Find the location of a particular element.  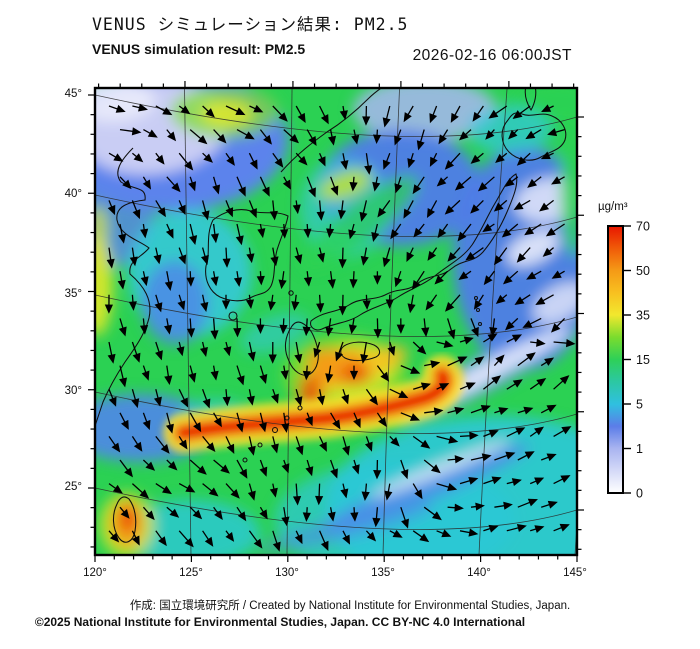

colorbar-tick-label: 1 is located at coordinates (639, 449).